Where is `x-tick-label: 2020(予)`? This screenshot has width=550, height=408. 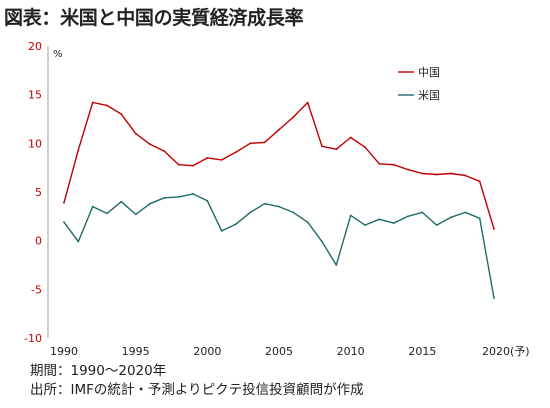
x-tick-label: 2020(予) is located at coordinates (506, 351).